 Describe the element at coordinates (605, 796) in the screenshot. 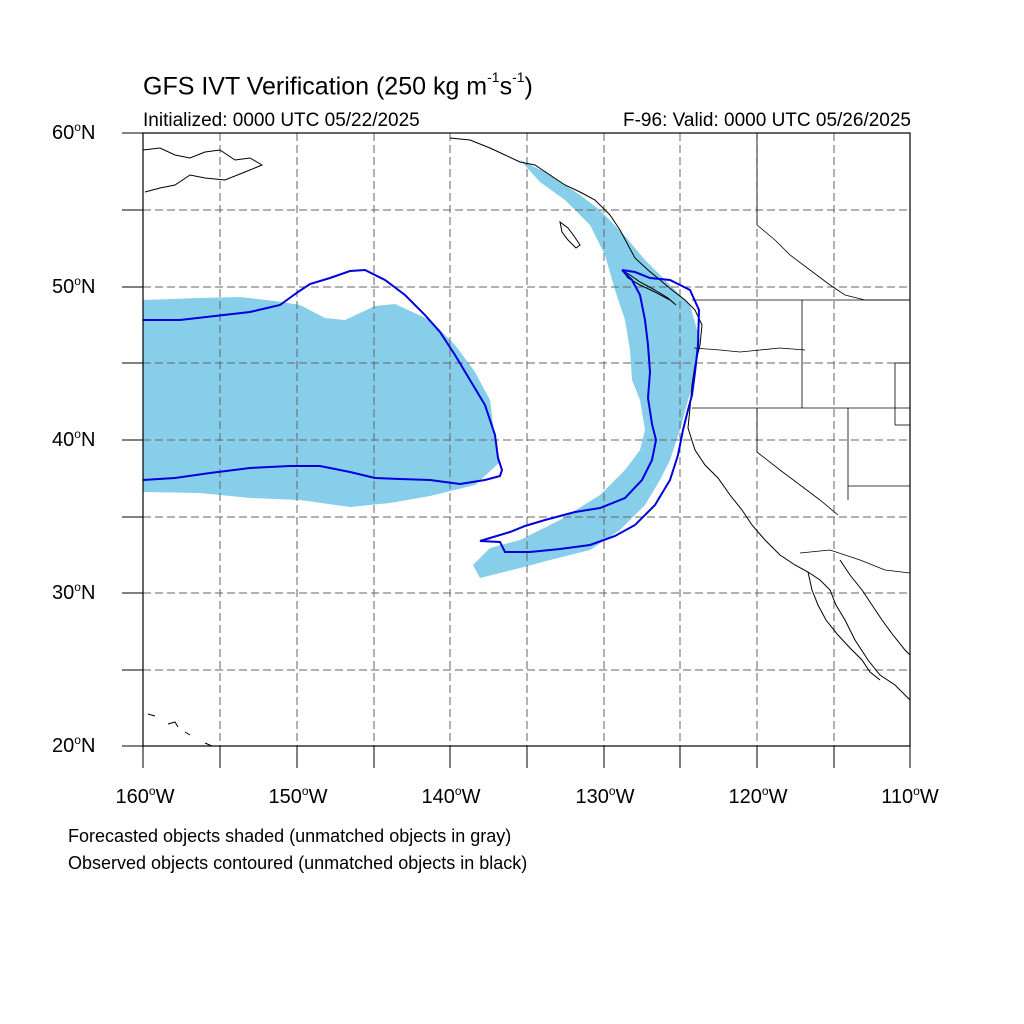

I see `lon-label-130w: 130oW` at that location.